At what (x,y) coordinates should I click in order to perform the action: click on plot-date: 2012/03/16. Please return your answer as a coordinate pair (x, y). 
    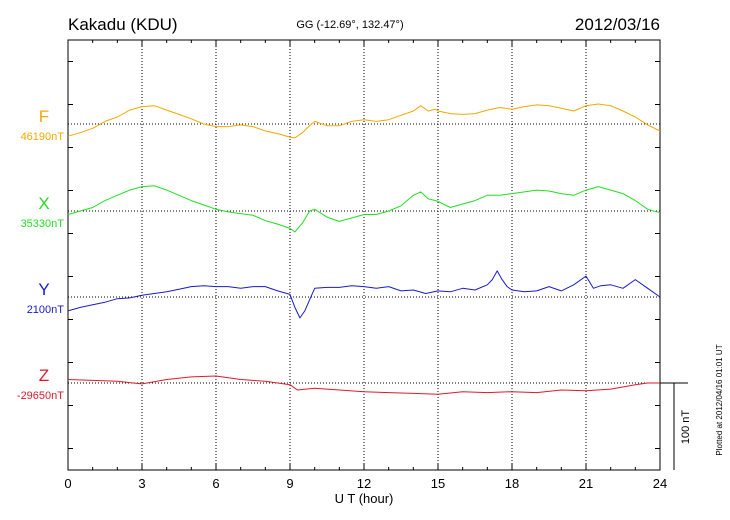
    Looking at the image, I should click on (617, 24).